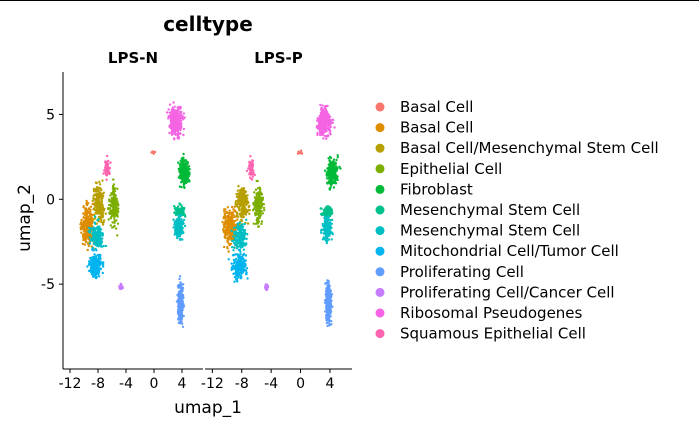 The image size is (699, 431). Describe the element at coordinates (349, 0) in the screenshot. I see `top-border` at that location.